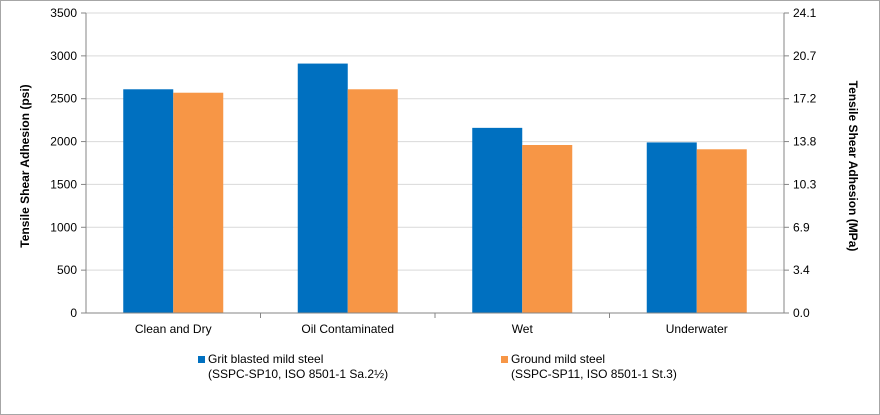 The width and height of the screenshot is (880, 415). I want to click on right-tick-label: 17.2, so click(805, 99).